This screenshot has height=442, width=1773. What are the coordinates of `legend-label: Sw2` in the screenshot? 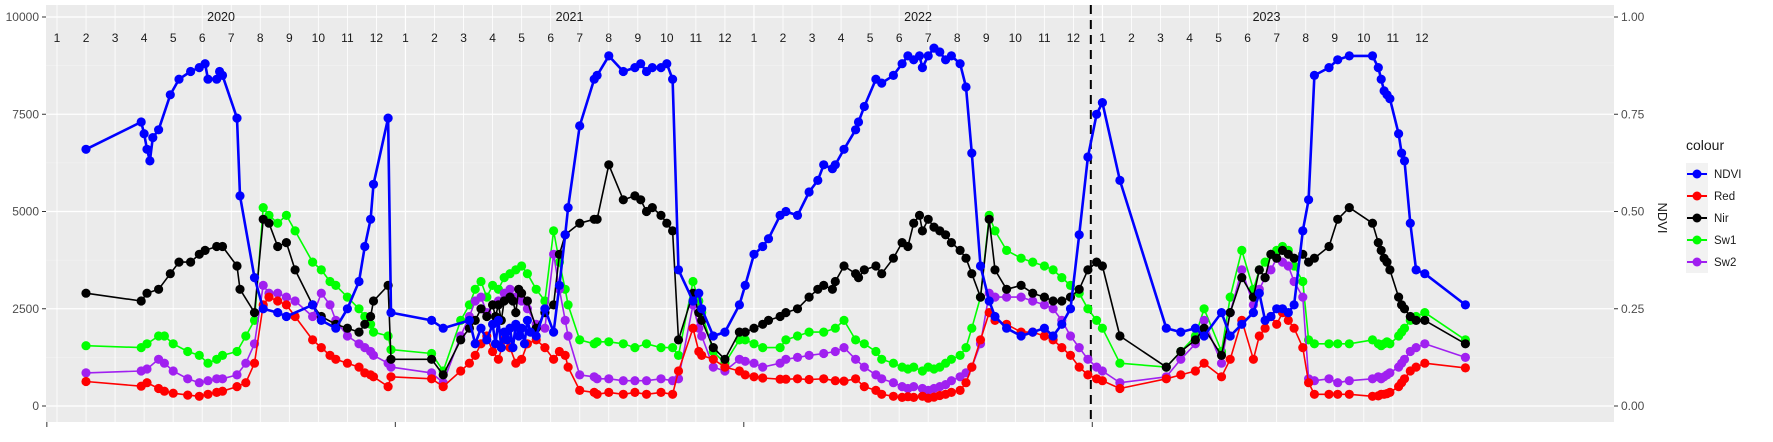 It's located at (1725, 263).